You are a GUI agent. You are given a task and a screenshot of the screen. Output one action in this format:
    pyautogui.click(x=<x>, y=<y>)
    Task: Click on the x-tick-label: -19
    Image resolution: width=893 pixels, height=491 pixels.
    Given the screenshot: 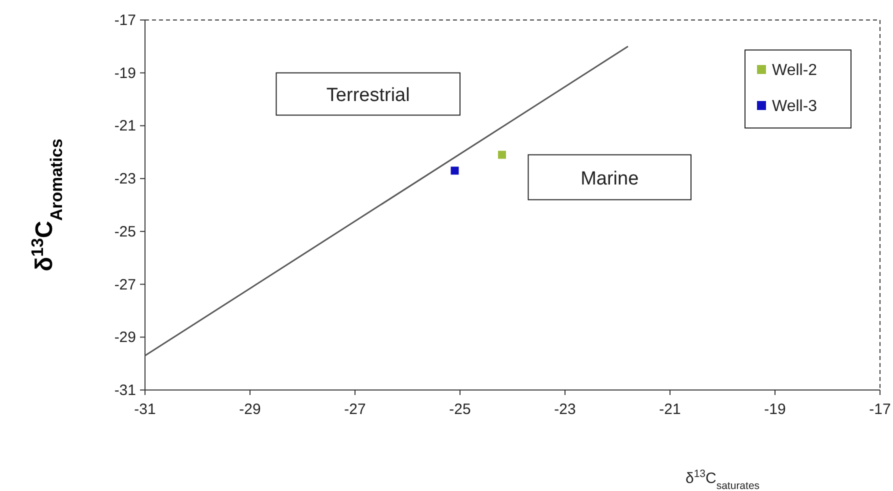 What is the action you would take?
    pyautogui.click(x=775, y=409)
    